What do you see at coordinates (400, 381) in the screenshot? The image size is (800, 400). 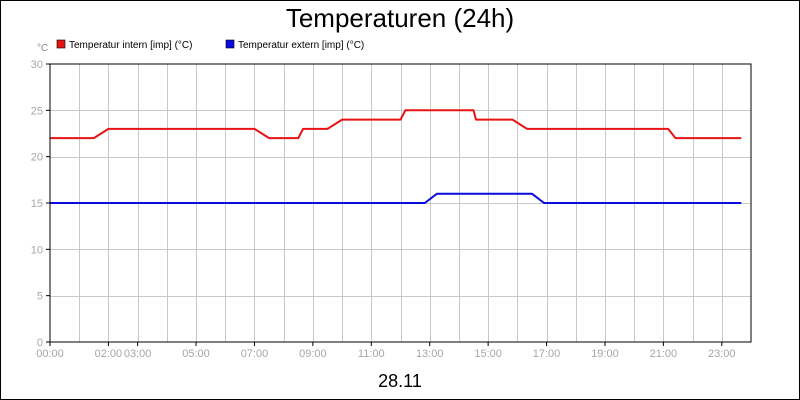 I see `date-label: 28.11` at bounding box center [400, 381].